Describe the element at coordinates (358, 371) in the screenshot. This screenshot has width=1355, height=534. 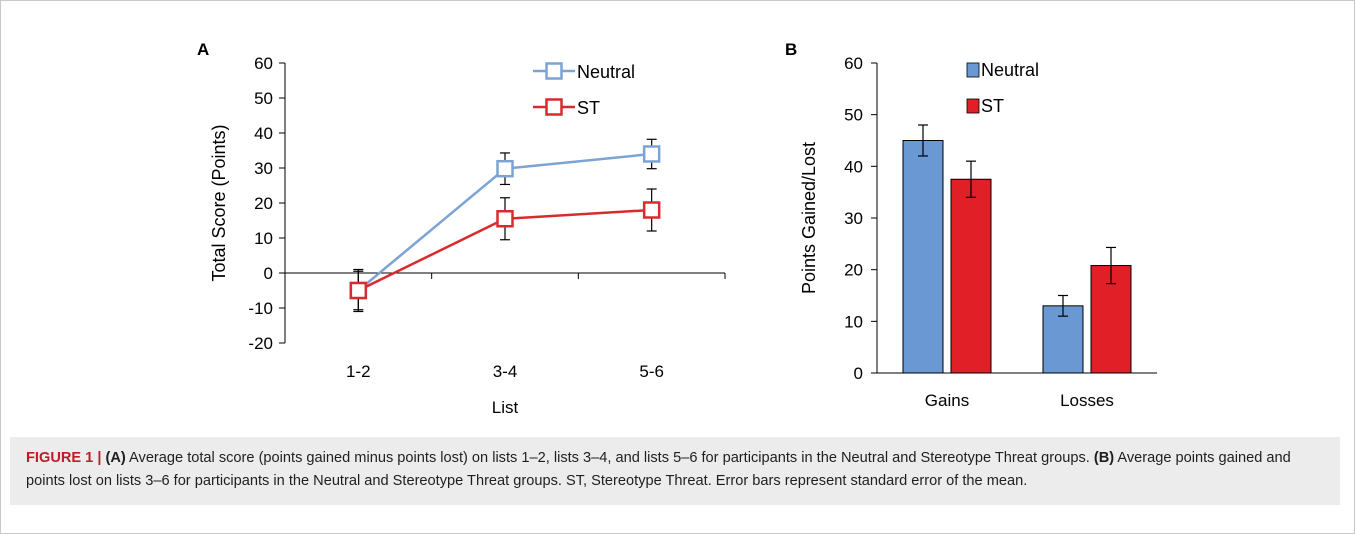
I see `panel-a-x-tick-label: 1-2` at that location.